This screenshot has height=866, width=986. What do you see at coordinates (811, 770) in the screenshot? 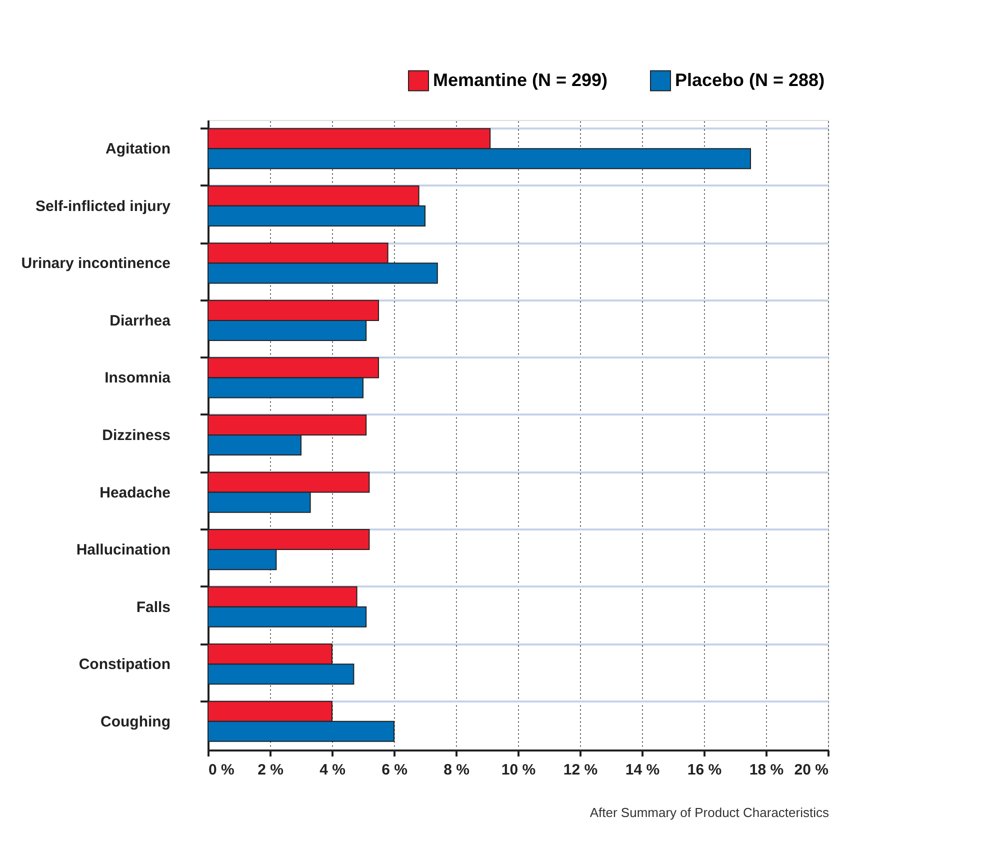
I see `x-tick-label: 20 %` at bounding box center [811, 770].